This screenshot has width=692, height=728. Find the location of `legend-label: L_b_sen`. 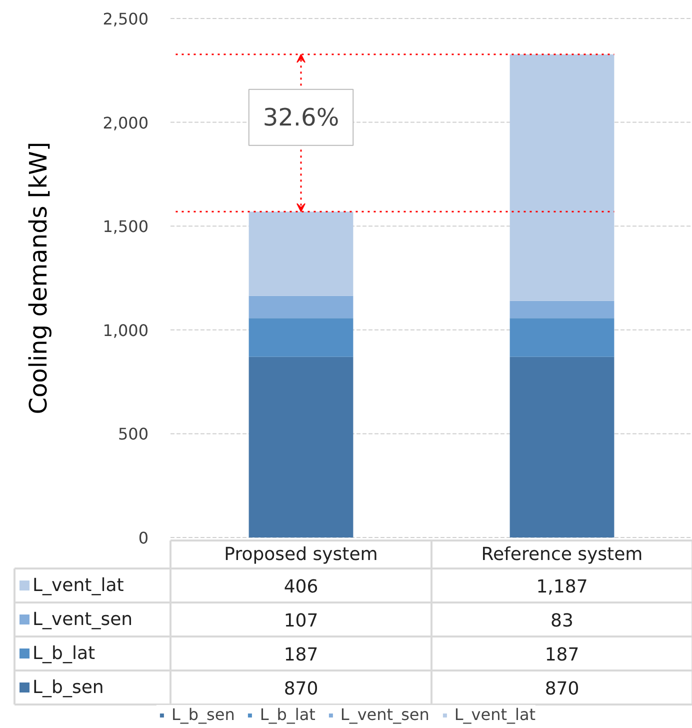

legend-label: L_b_sen is located at coordinates (203, 714).